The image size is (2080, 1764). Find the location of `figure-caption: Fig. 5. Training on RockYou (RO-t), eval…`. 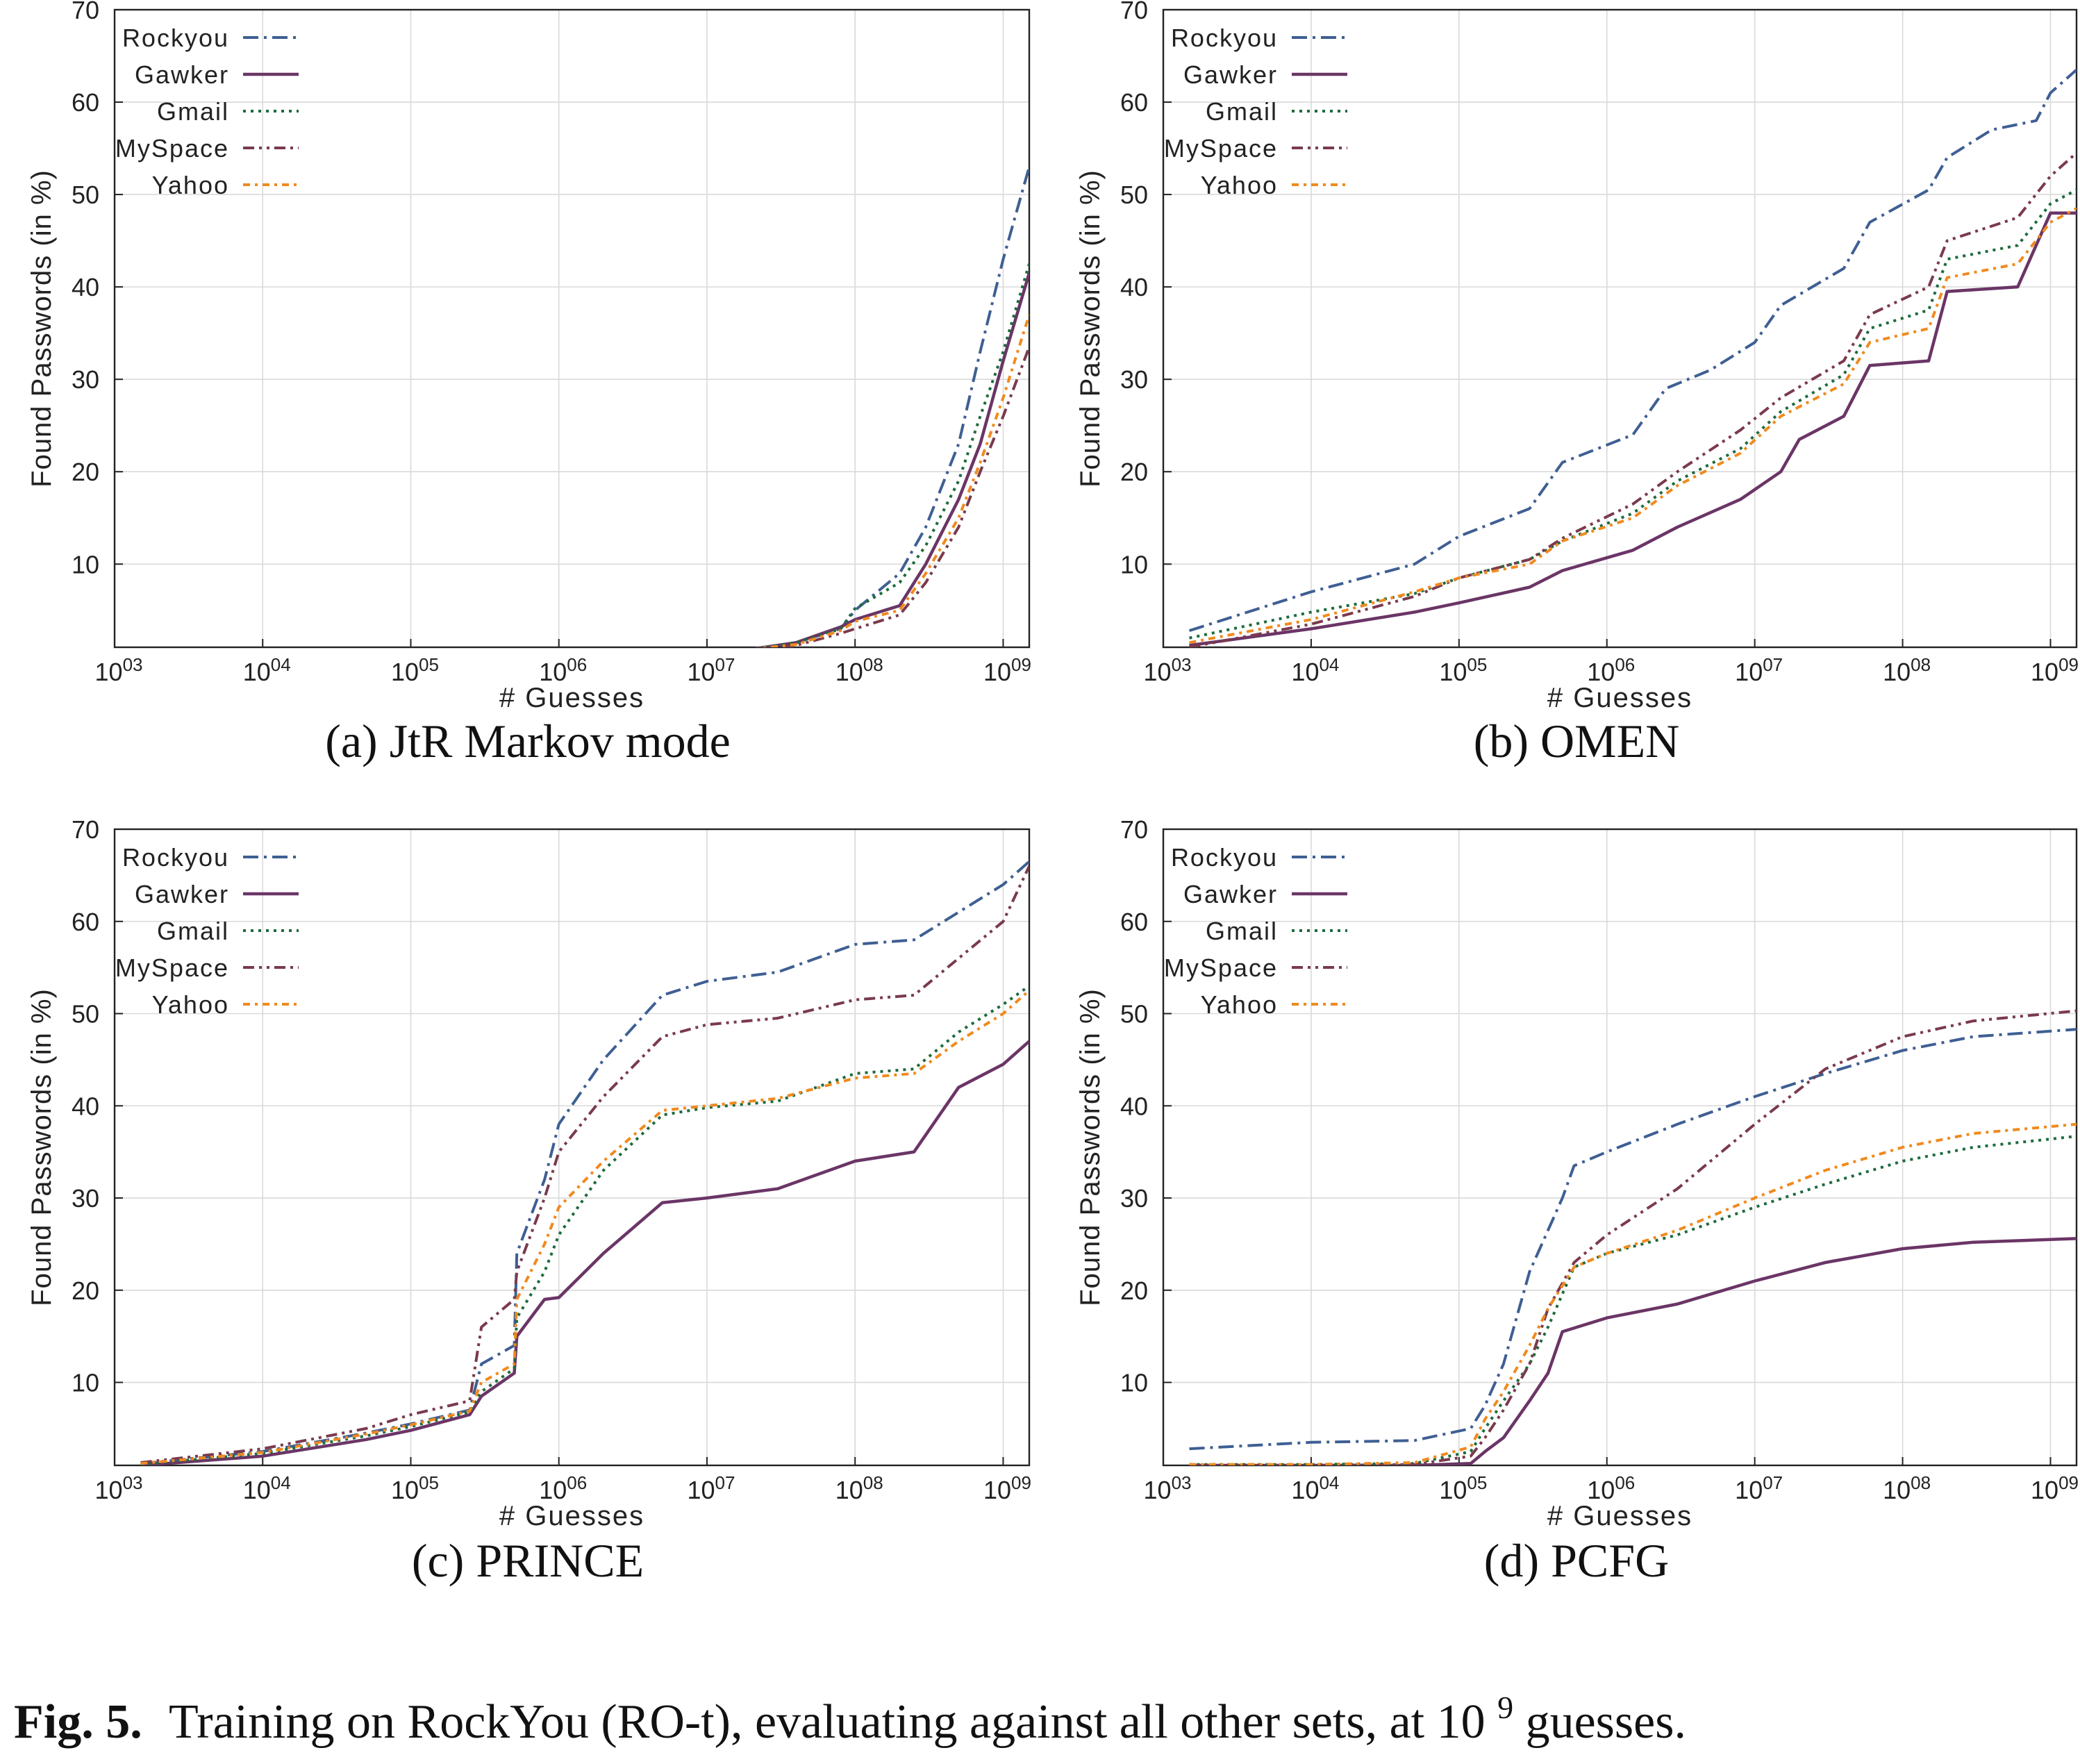

figure-caption: Fig. 5. Training on RockYou (RO-t), eval… is located at coordinates (850, 1712).